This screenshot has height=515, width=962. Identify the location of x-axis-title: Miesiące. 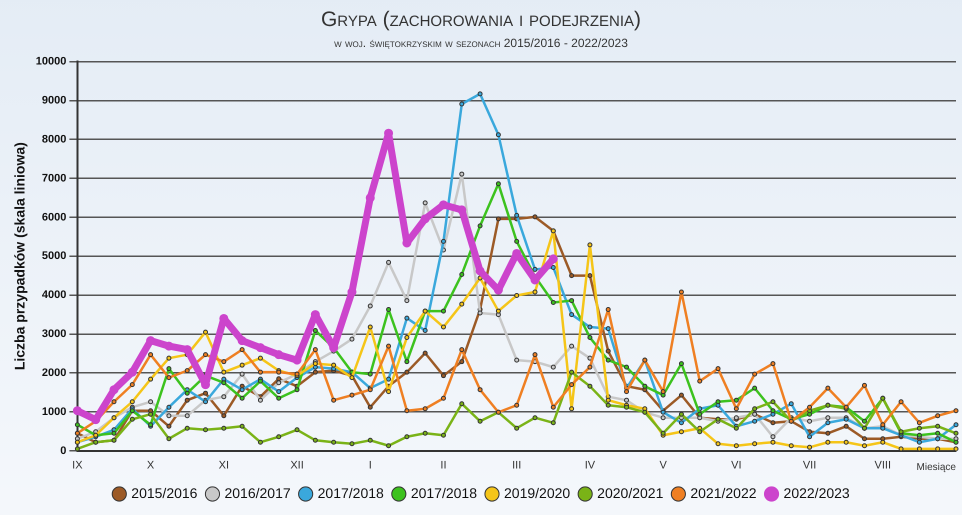
(936, 467).